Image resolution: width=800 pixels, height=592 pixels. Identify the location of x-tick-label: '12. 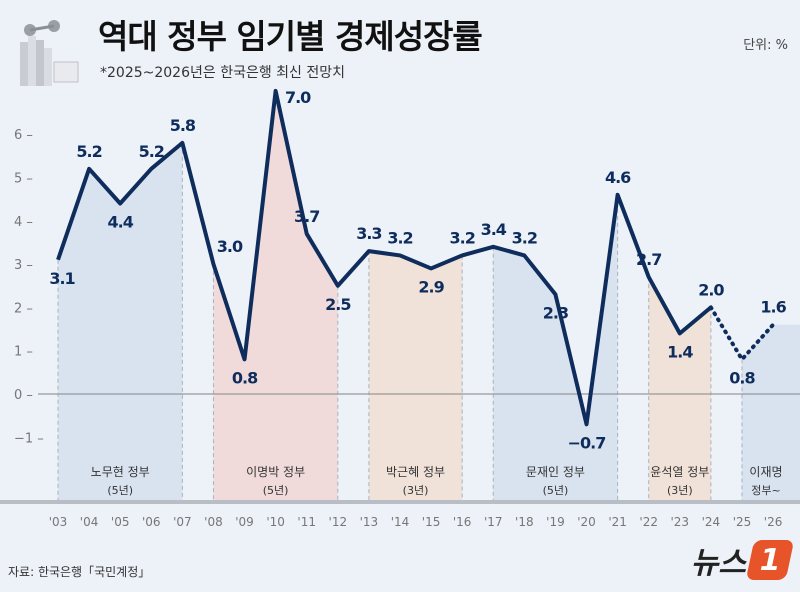
(338, 522).